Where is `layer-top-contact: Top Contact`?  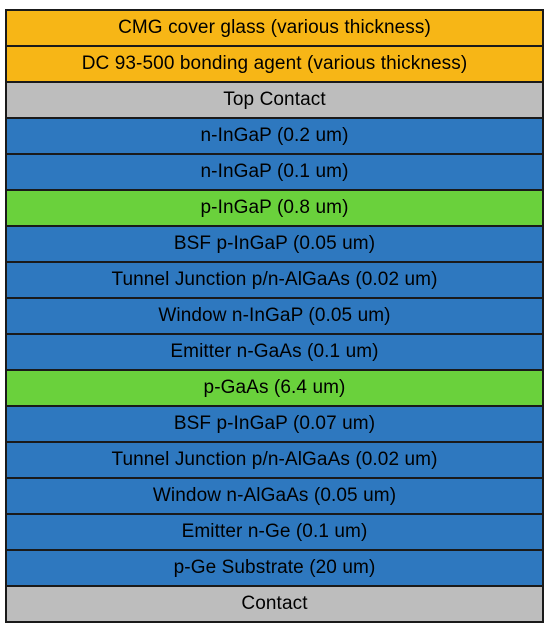
layer-top-contact: Top Contact is located at coordinates (274, 99).